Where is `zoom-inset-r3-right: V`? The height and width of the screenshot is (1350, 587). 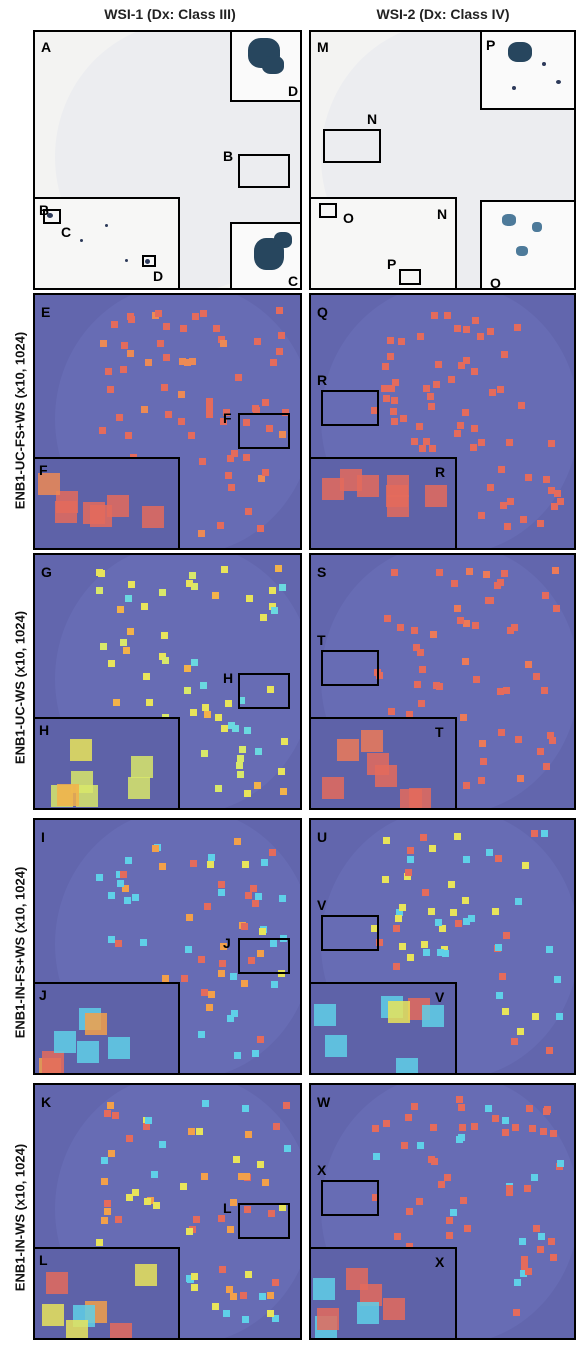 zoom-inset-r3-right: V is located at coordinates (384, 1027).